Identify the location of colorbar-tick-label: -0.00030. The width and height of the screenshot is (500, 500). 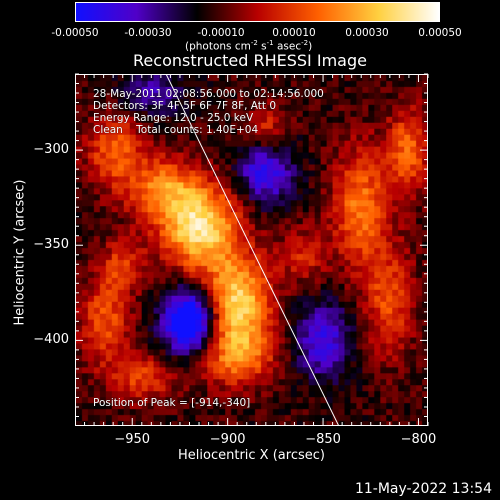
(148, 33).